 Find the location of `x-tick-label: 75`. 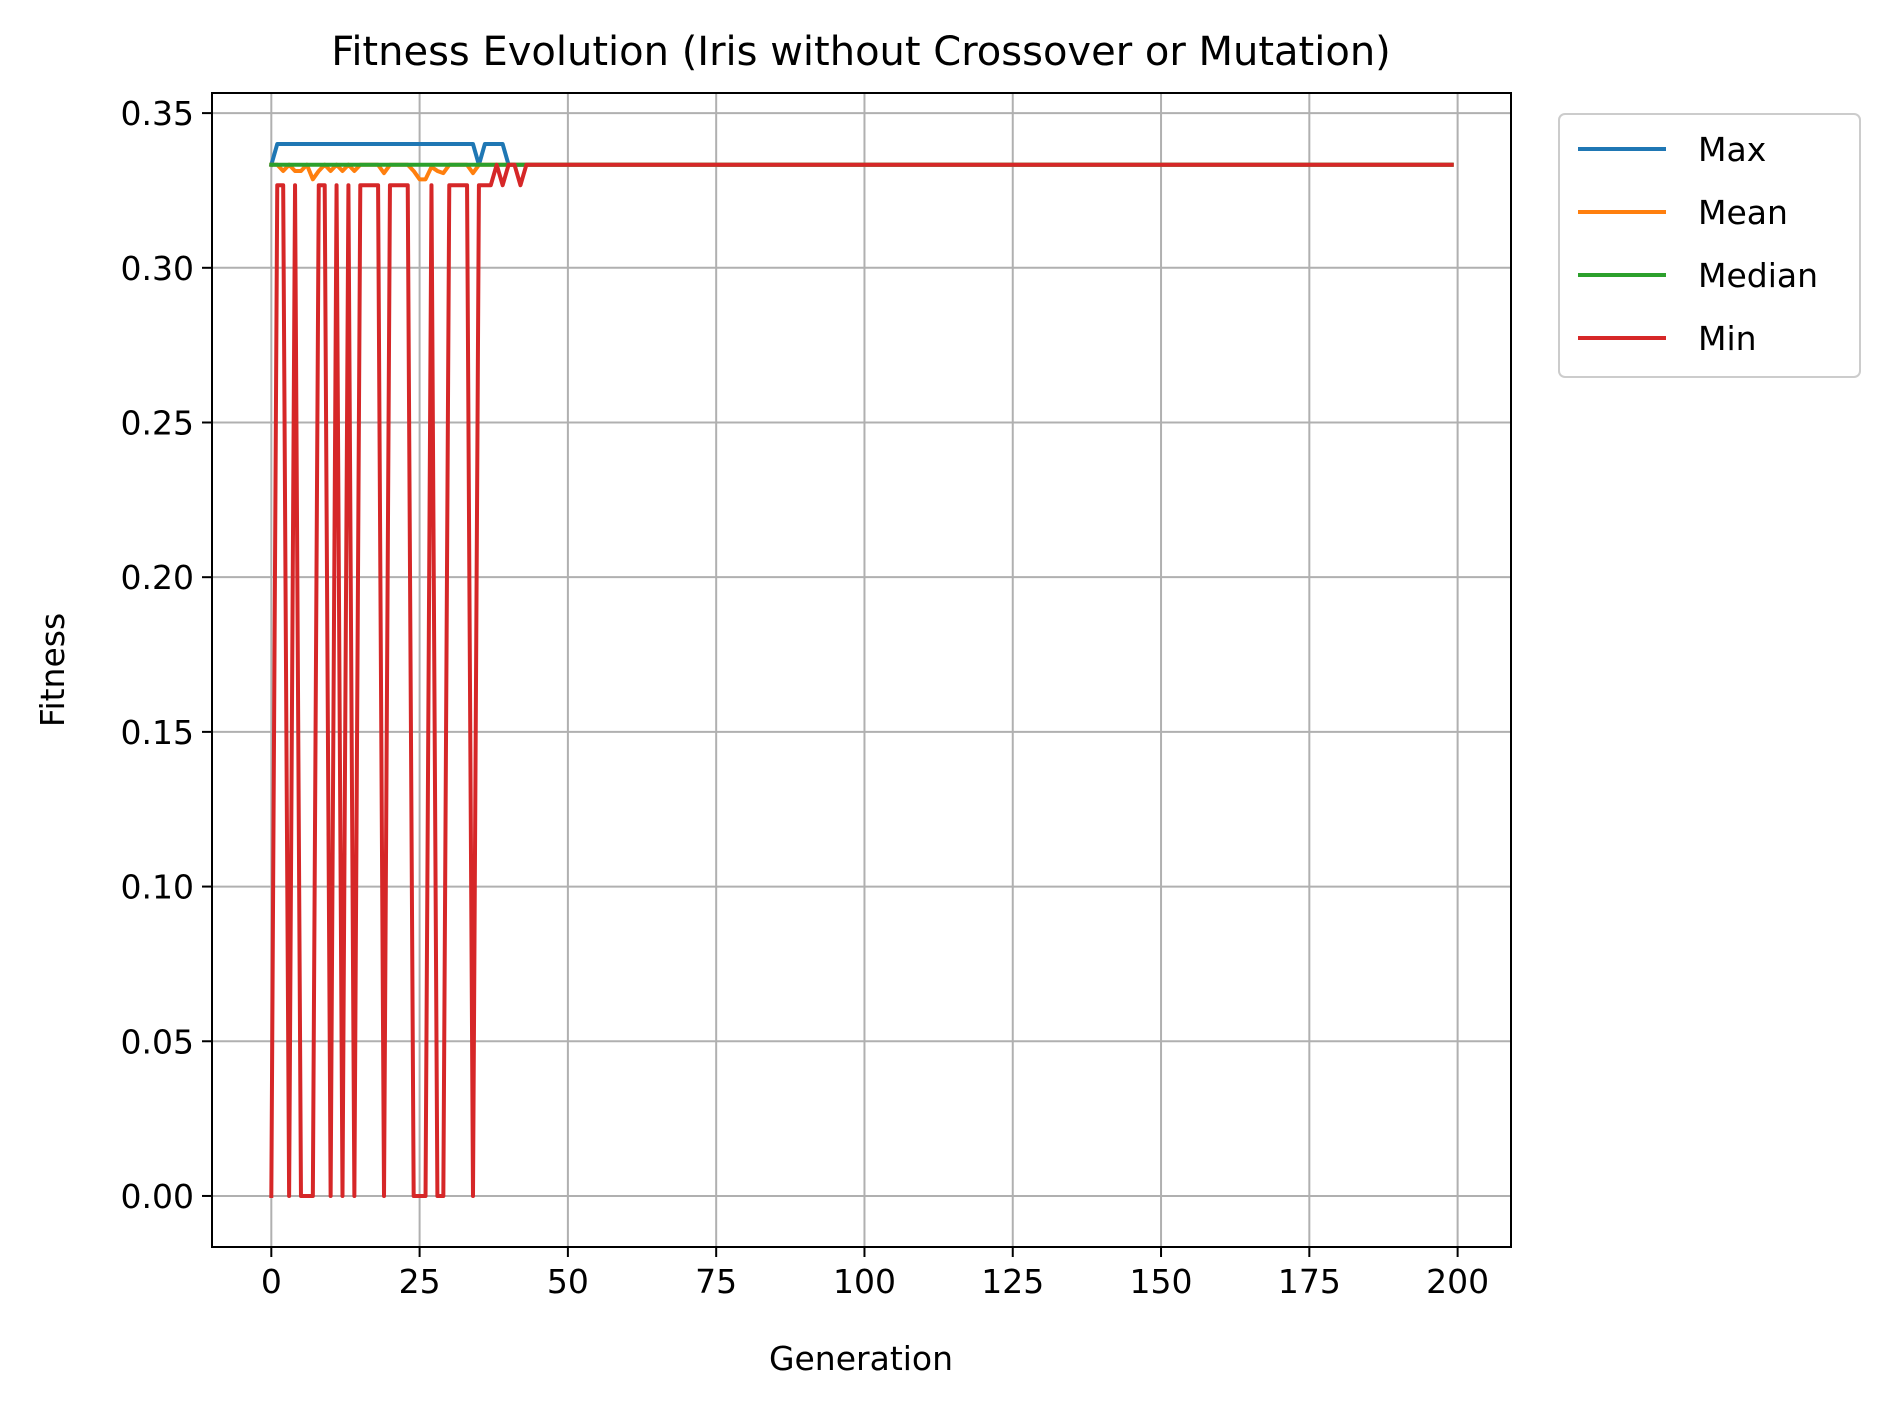

x-tick-label: 75 is located at coordinates (716, 1281).